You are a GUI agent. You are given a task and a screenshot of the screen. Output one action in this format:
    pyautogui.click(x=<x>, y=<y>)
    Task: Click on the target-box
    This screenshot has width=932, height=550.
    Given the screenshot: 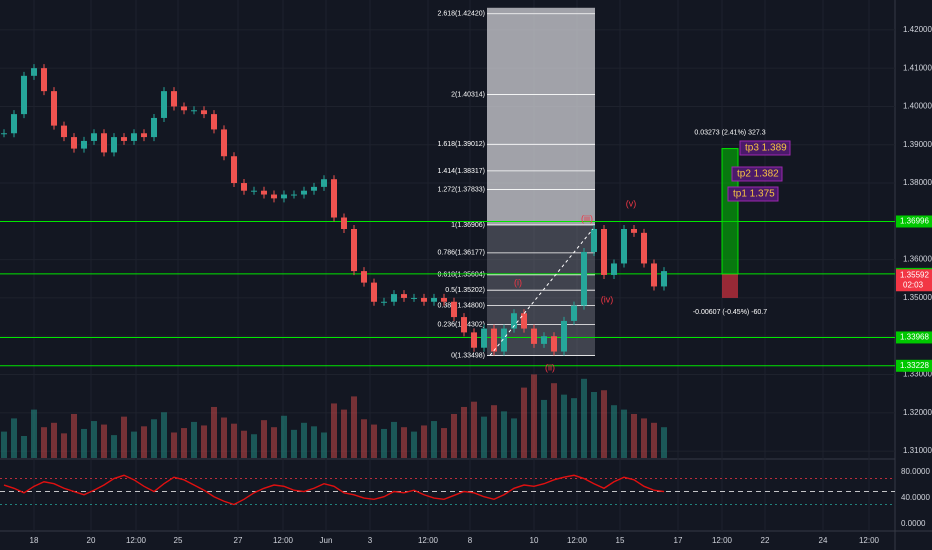 What is the action you would take?
    pyautogui.click(x=765, y=148)
    